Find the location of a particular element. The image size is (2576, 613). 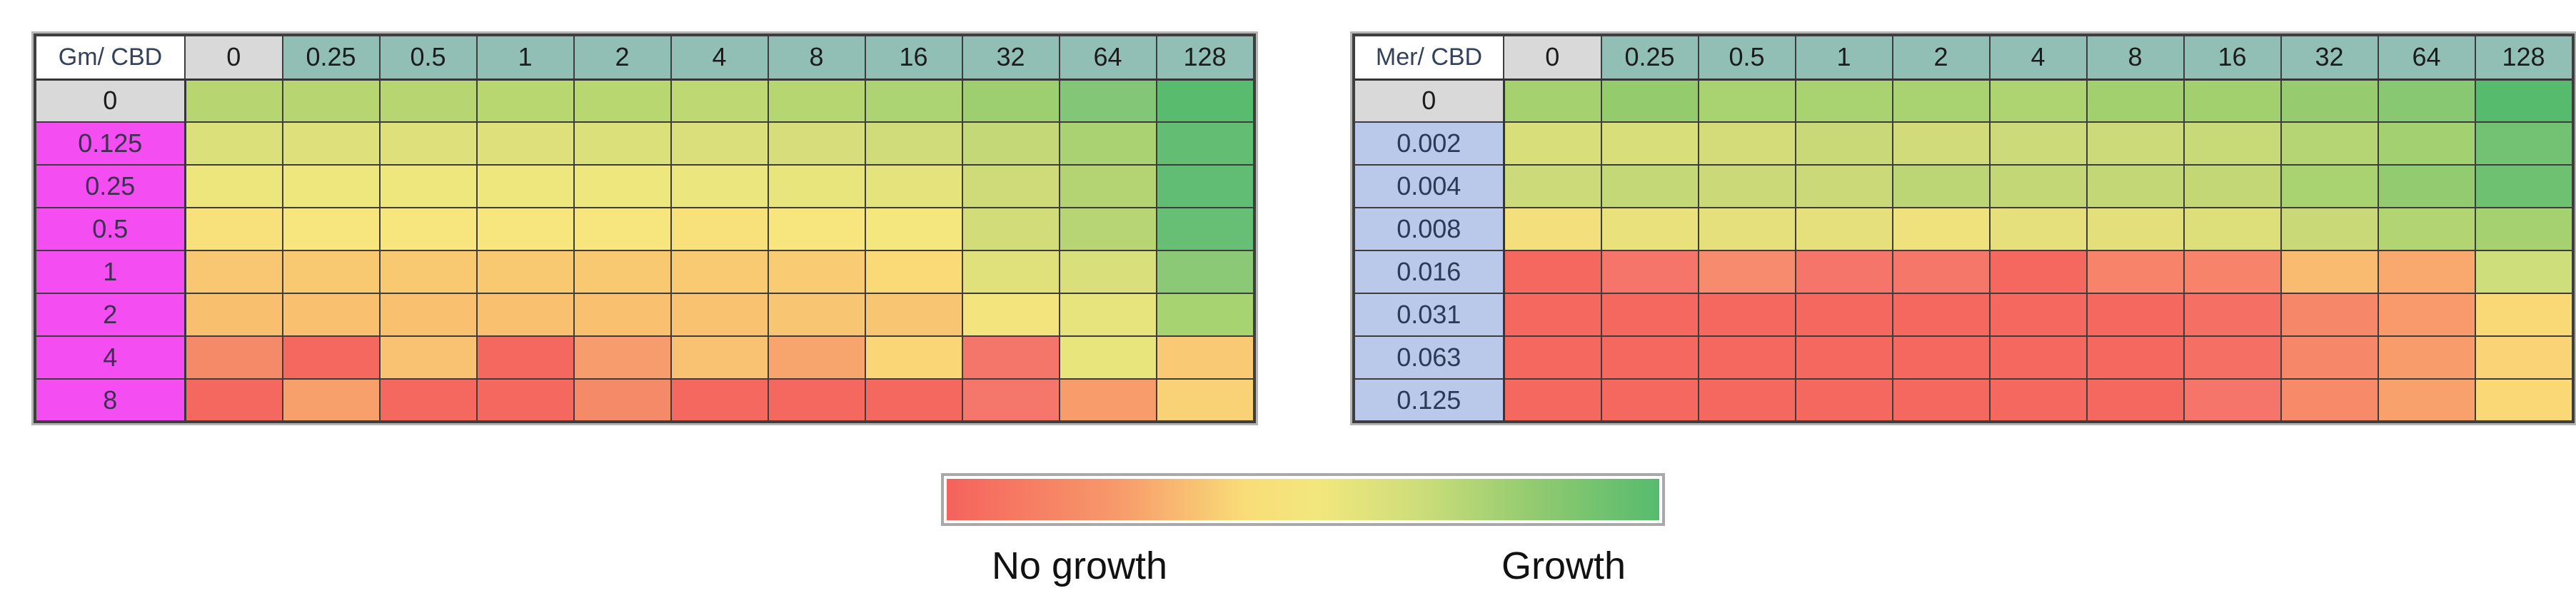

column-header: 128 is located at coordinates (1205, 57).